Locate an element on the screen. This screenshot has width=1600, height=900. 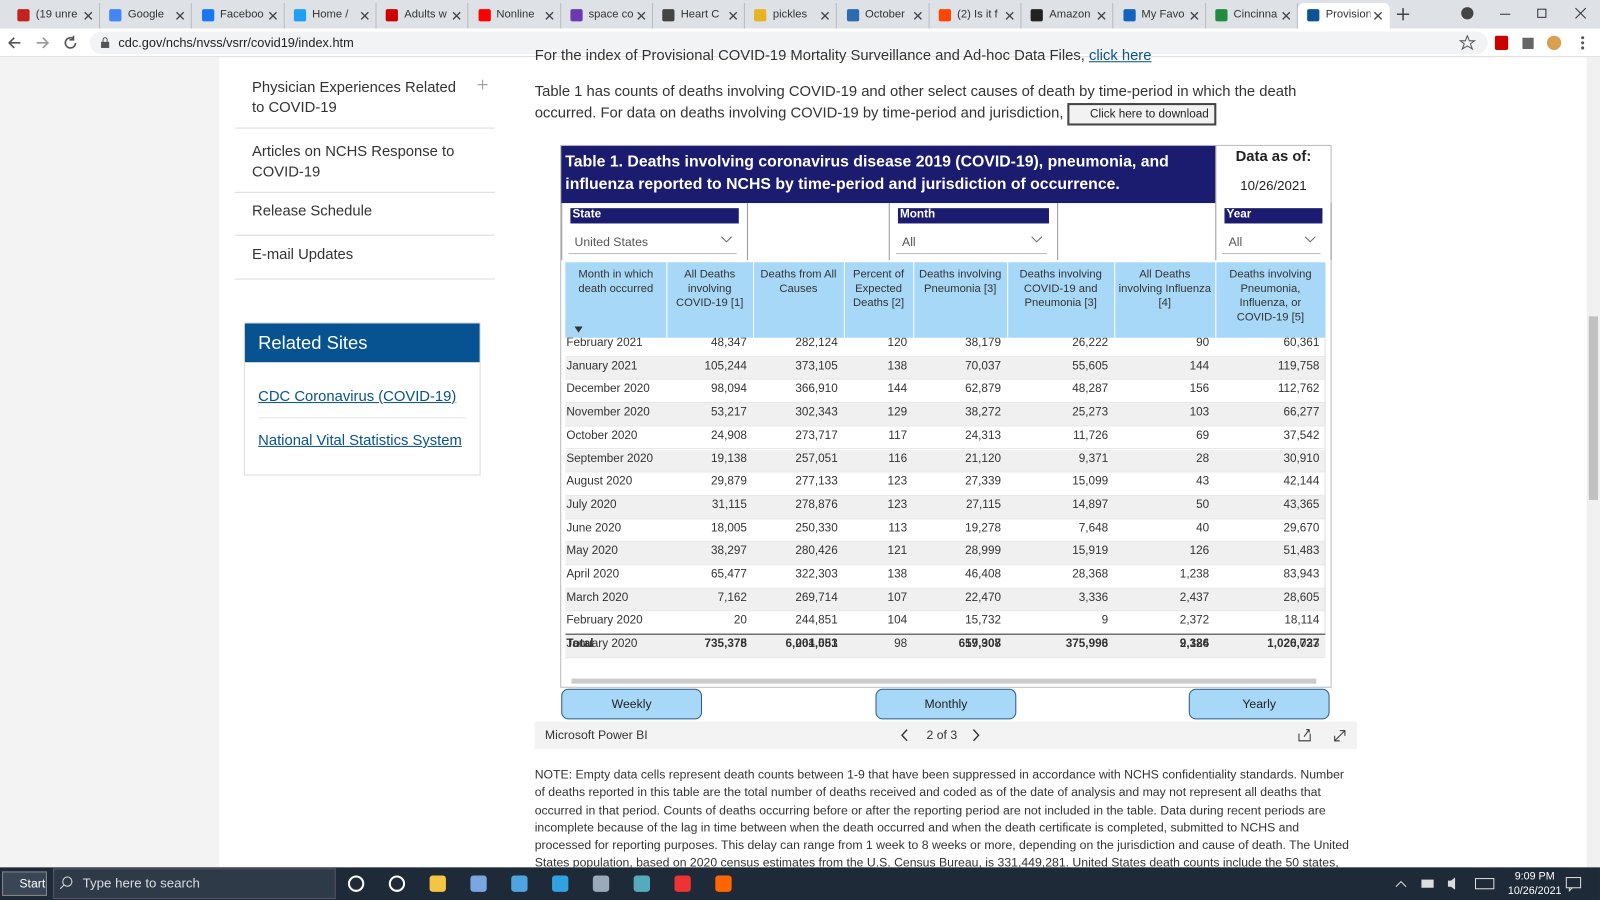
data-as-of-label: Data as of: is located at coordinates (1273, 157).